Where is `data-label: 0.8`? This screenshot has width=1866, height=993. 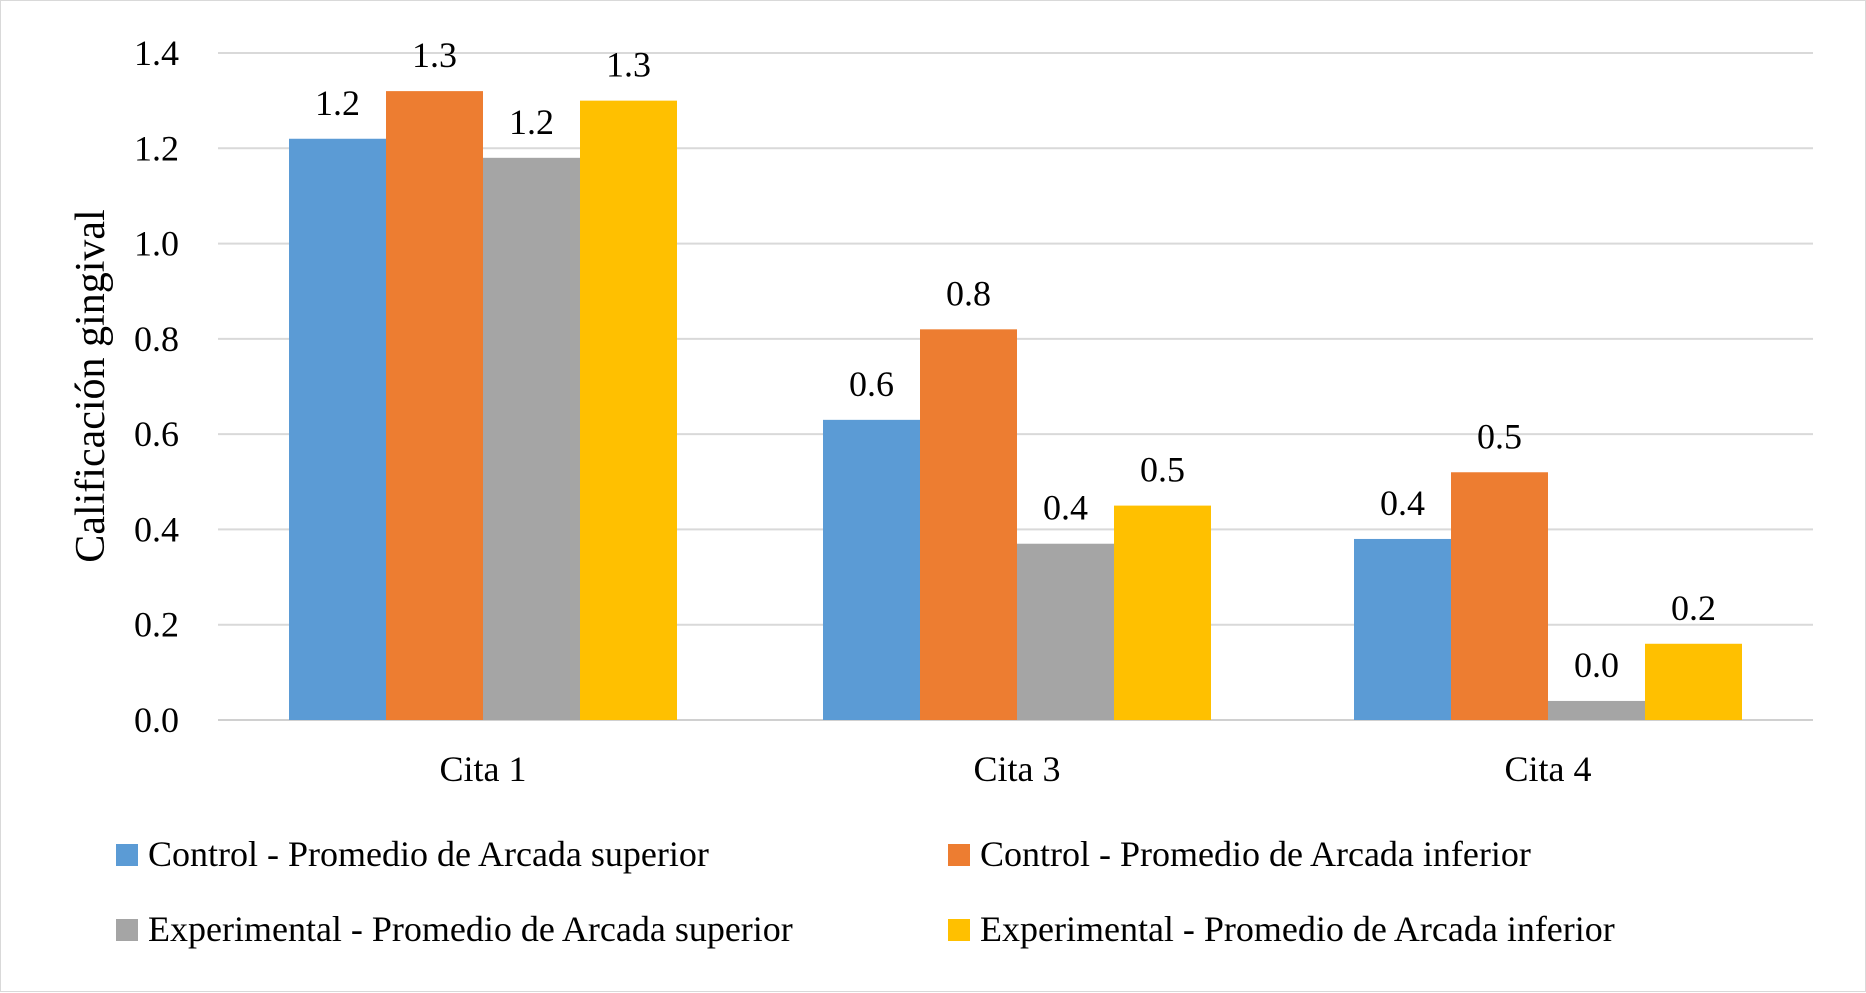 data-label: 0.8 is located at coordinates (968, 293).